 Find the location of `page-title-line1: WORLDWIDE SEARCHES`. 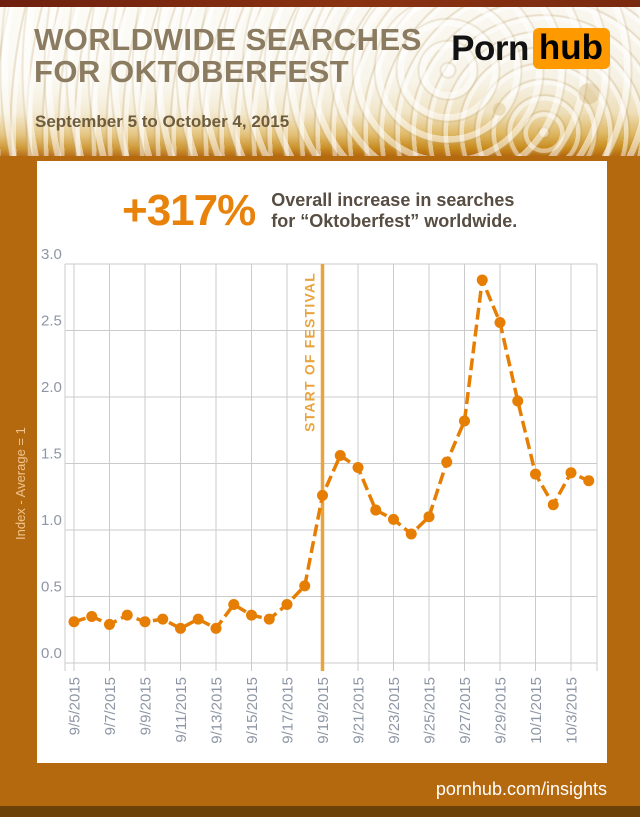

page-title-line1: WORLDWIDE SEARCHES is located at coordinates (228, 39).